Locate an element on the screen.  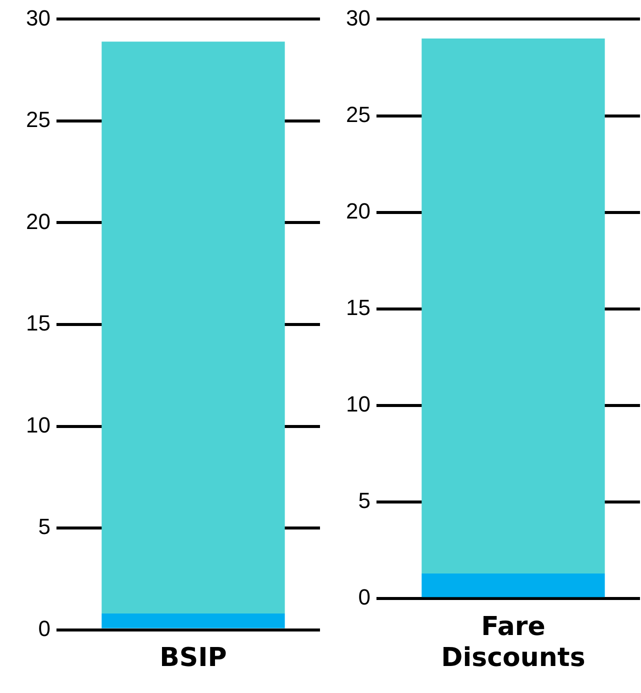
x-tick-label: Fare Discounts is located at coordinates (513, 643).